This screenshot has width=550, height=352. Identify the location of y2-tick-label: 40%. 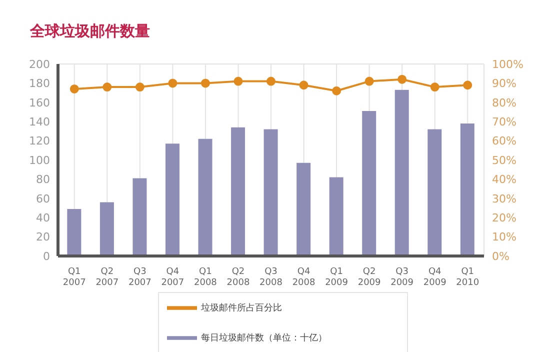
(504, 179).